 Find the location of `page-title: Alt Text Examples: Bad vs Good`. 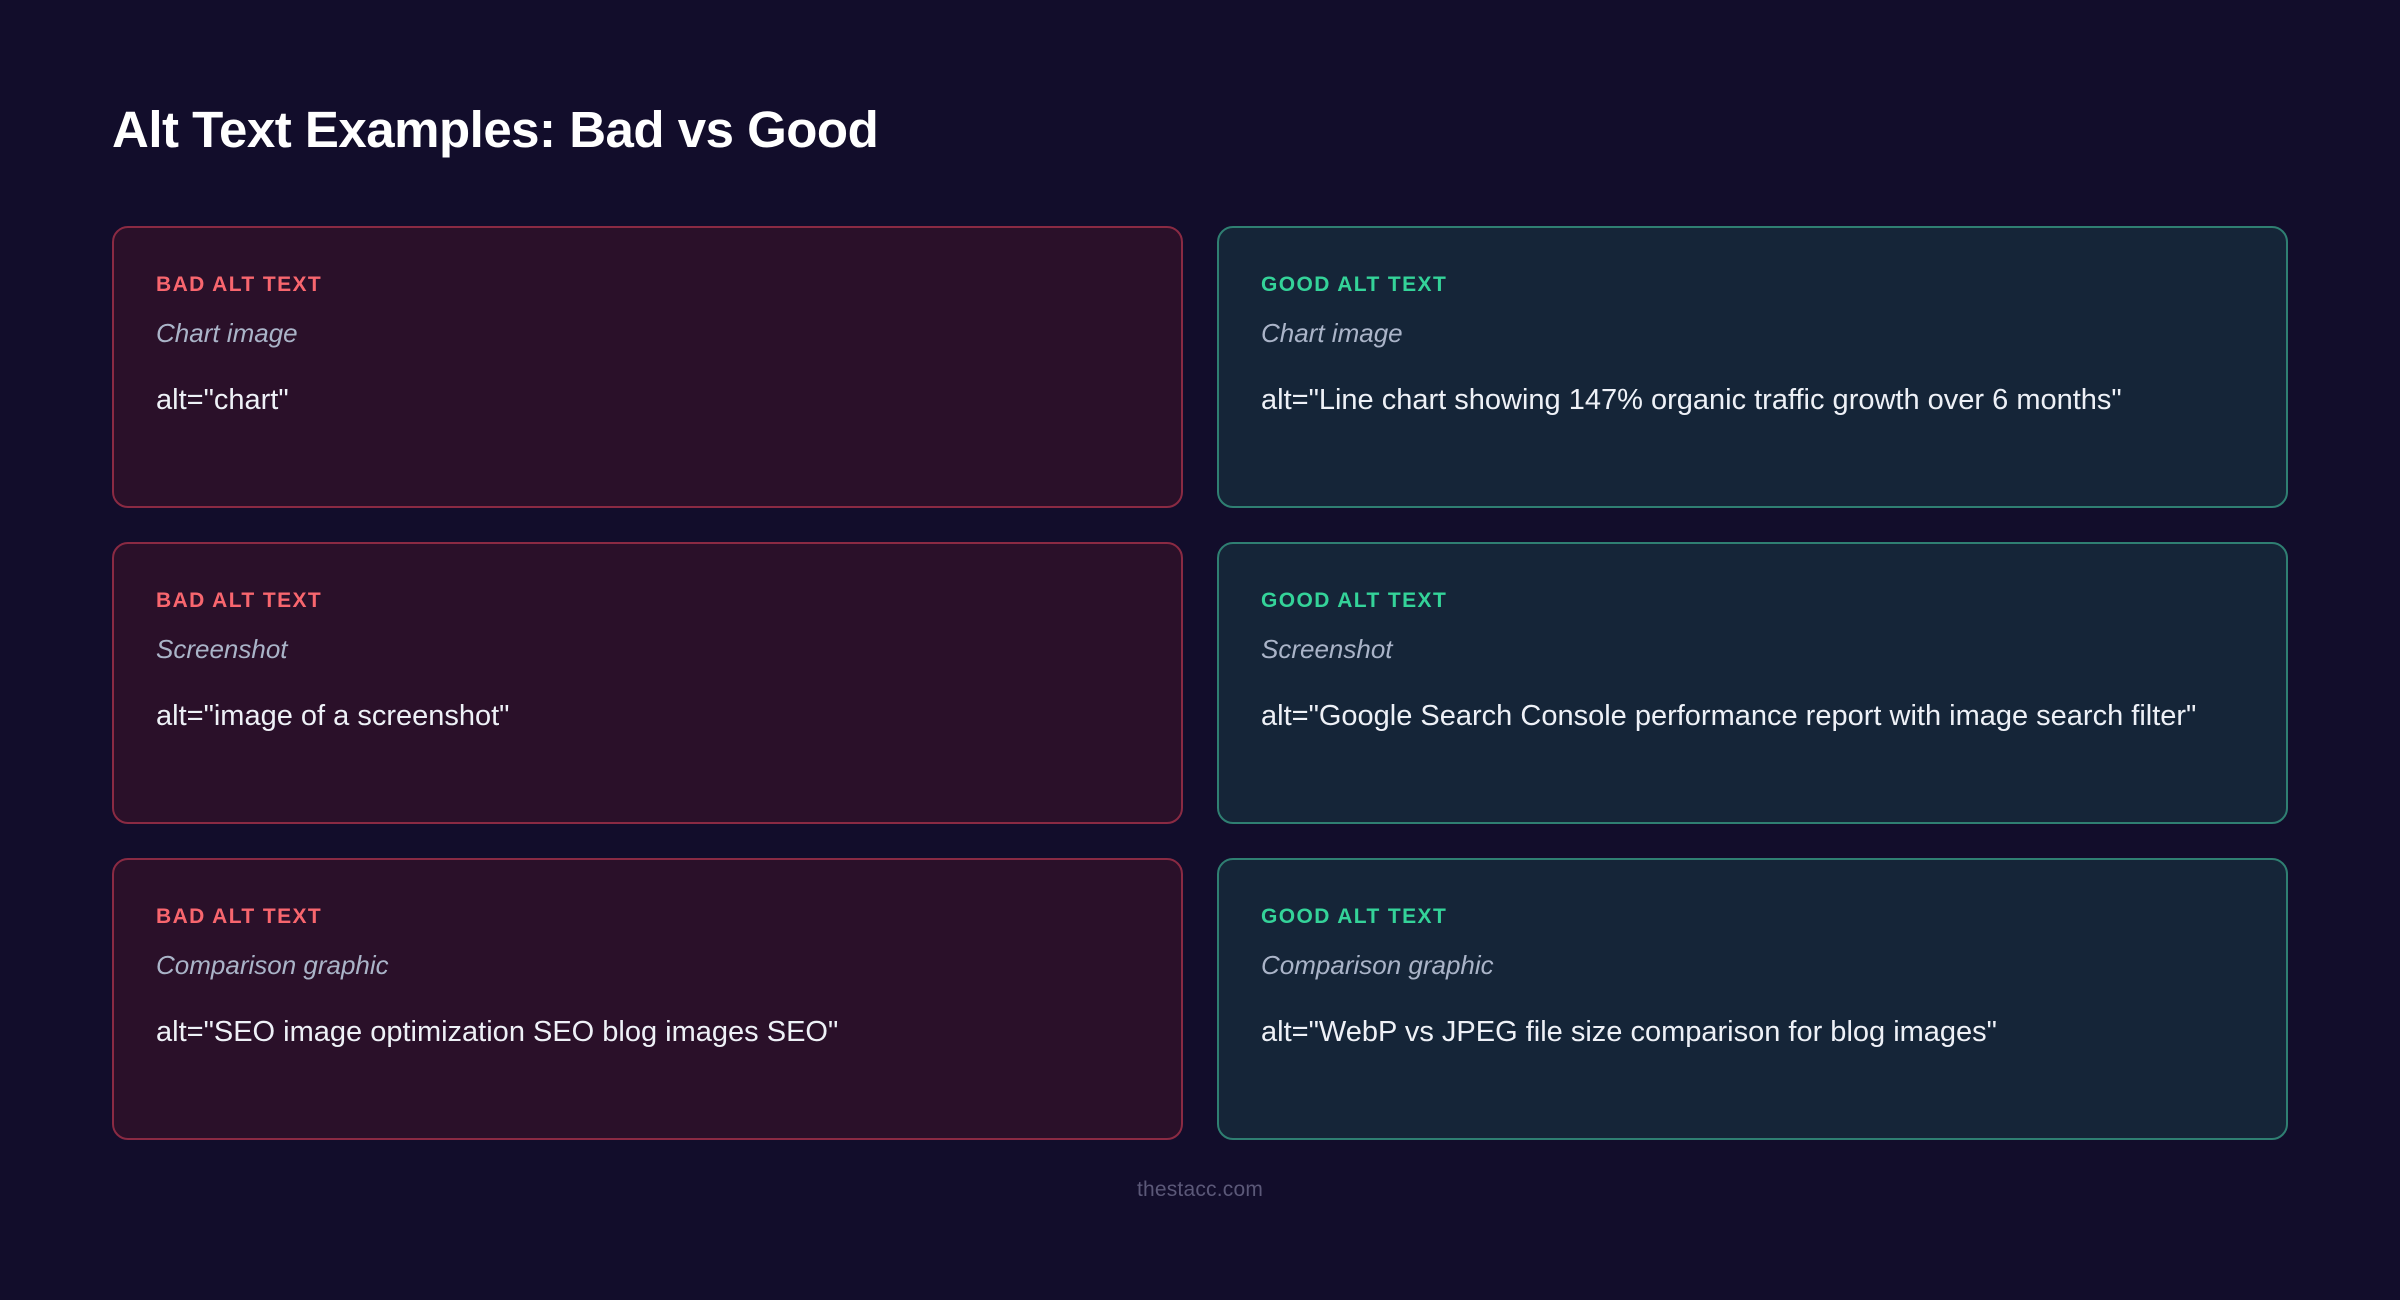

page-title: Alt Text Examples: Bad vs Good is located at coordinates (495, 129).